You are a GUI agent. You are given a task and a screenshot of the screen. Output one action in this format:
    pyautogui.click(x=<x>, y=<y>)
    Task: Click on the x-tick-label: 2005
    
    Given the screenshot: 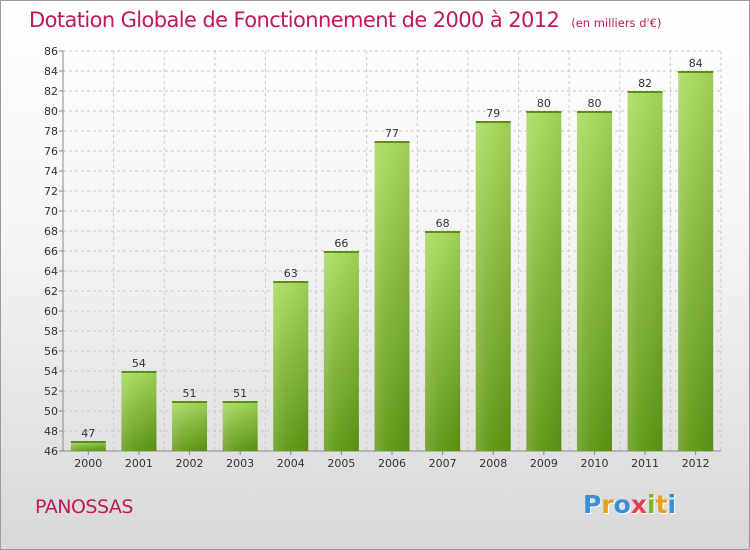 What is the action you would take?
    pyautogui.click(x=341, y=463)
    